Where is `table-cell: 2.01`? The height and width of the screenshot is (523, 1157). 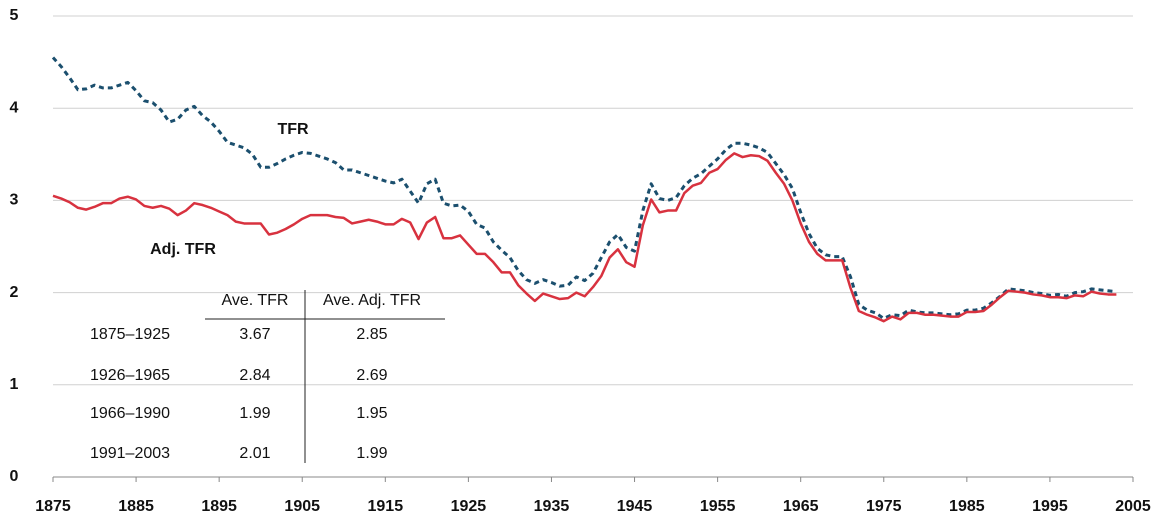 table-cell: 2.01 is located at coordinates (254, 453).